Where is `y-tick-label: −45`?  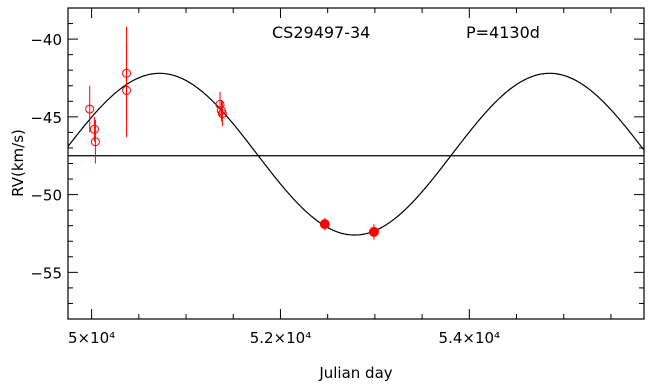
y-tick-label: −45 is located at coordinates (46, 118).